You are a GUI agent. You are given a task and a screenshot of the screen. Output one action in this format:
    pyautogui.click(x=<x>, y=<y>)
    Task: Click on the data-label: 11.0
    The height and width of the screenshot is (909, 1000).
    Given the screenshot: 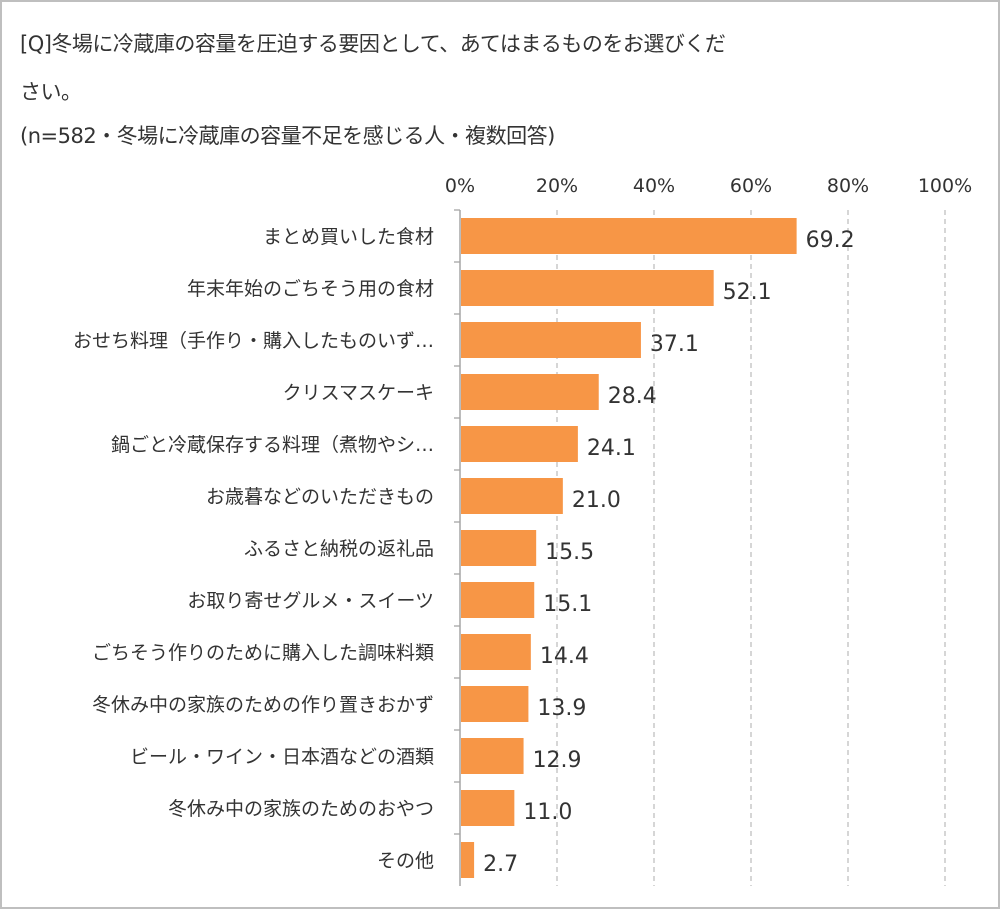 What is the action you would take?
    pyautogui.click(x=547, y=812)
    